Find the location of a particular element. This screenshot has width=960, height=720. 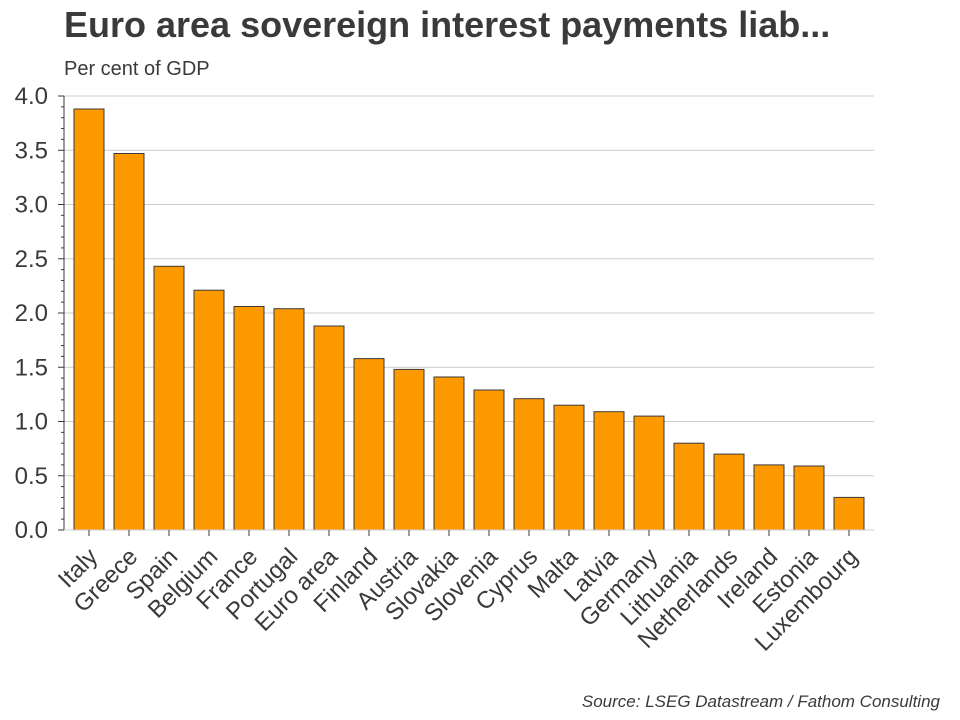

bar-germany is located at coordinates (649, 473).